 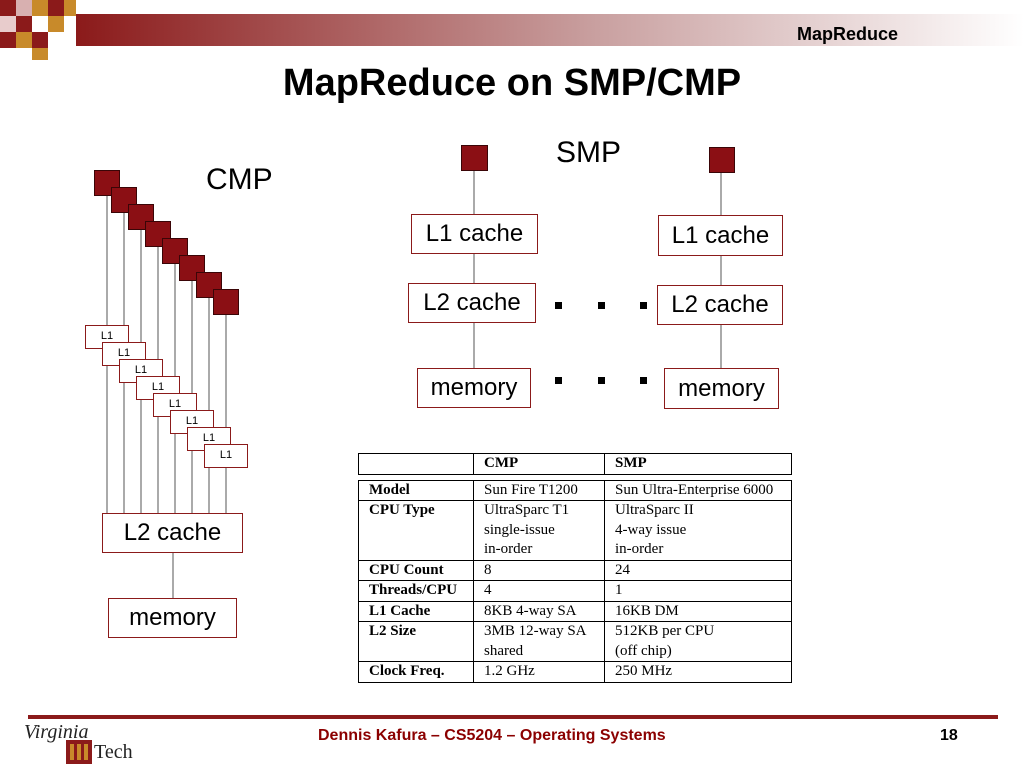 I want to click on table-header-row: CMP SMP, so click(x=575, y=464).